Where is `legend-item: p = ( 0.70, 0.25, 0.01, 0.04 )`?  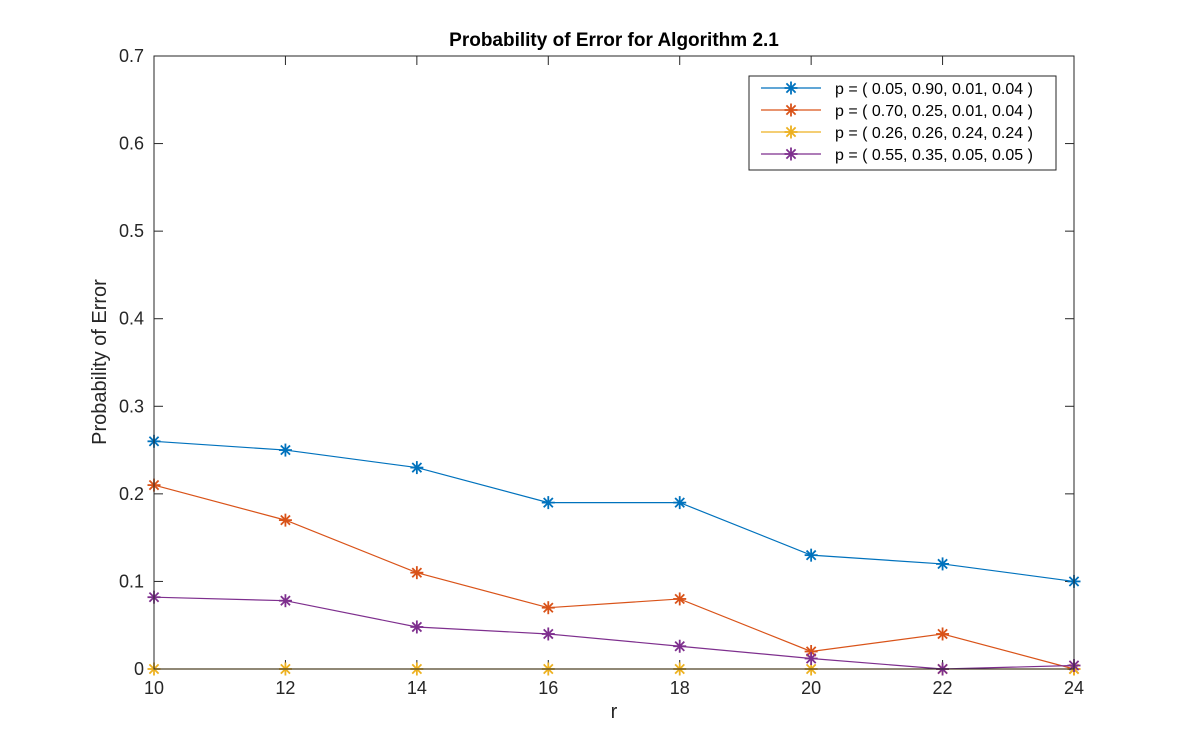 legend-item: p = ( 0.70, 0.25, 0.01, 0.04 ) is located at coordinates (897, 111).